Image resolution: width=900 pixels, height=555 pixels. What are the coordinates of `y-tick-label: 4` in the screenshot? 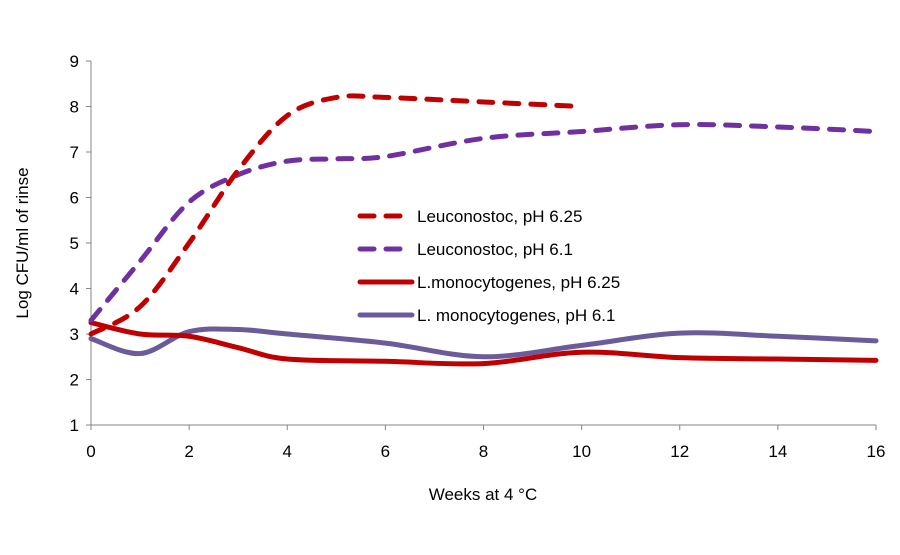 It's located at (74, 289).